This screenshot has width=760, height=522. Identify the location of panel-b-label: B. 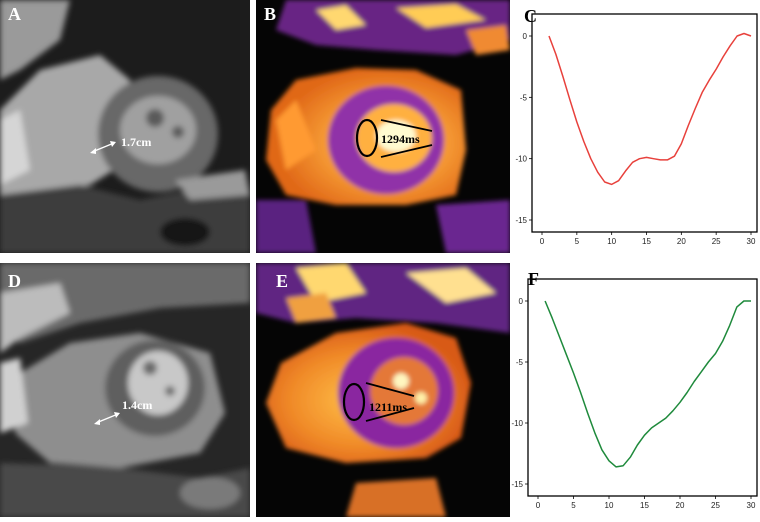
(270, 14).